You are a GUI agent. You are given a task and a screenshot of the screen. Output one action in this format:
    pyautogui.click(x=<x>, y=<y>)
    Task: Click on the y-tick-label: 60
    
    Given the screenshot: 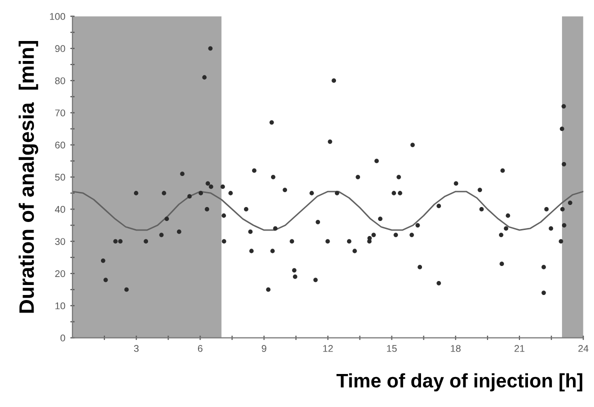 What is the action you would take?
    pyautogui.click(x=60, y=145)
    